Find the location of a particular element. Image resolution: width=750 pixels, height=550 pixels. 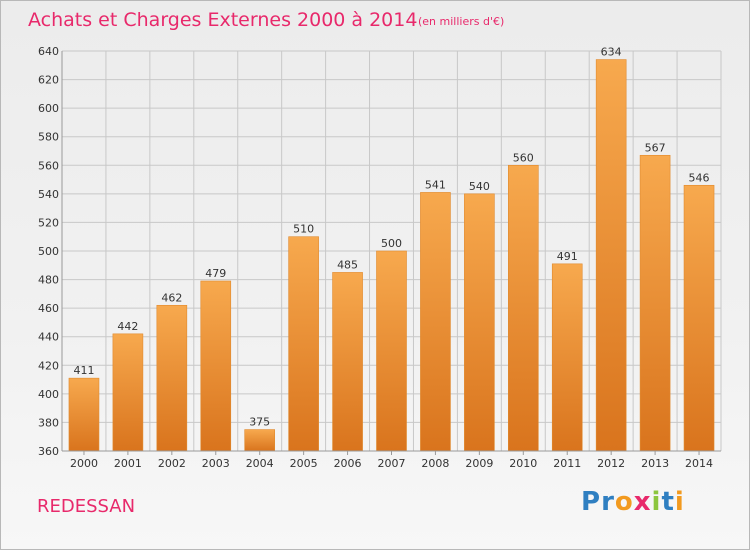

y-tick-label: 620 is located at coordinates (48, 80).